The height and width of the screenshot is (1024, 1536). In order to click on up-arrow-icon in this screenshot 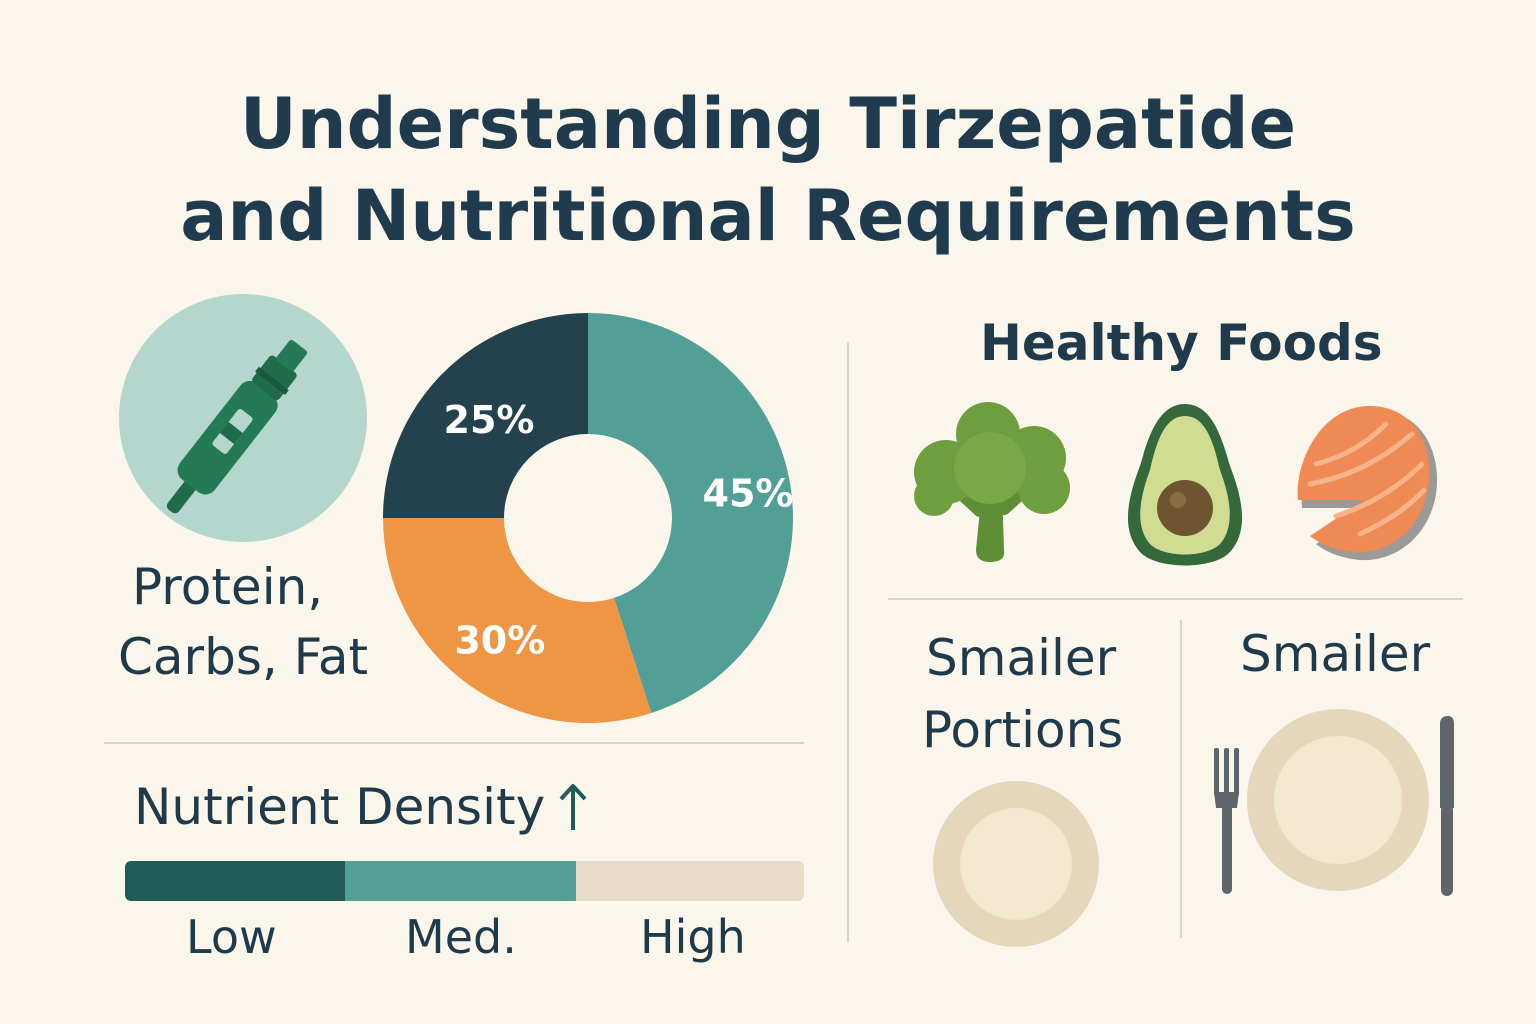, I will do `click(573, 807)`.